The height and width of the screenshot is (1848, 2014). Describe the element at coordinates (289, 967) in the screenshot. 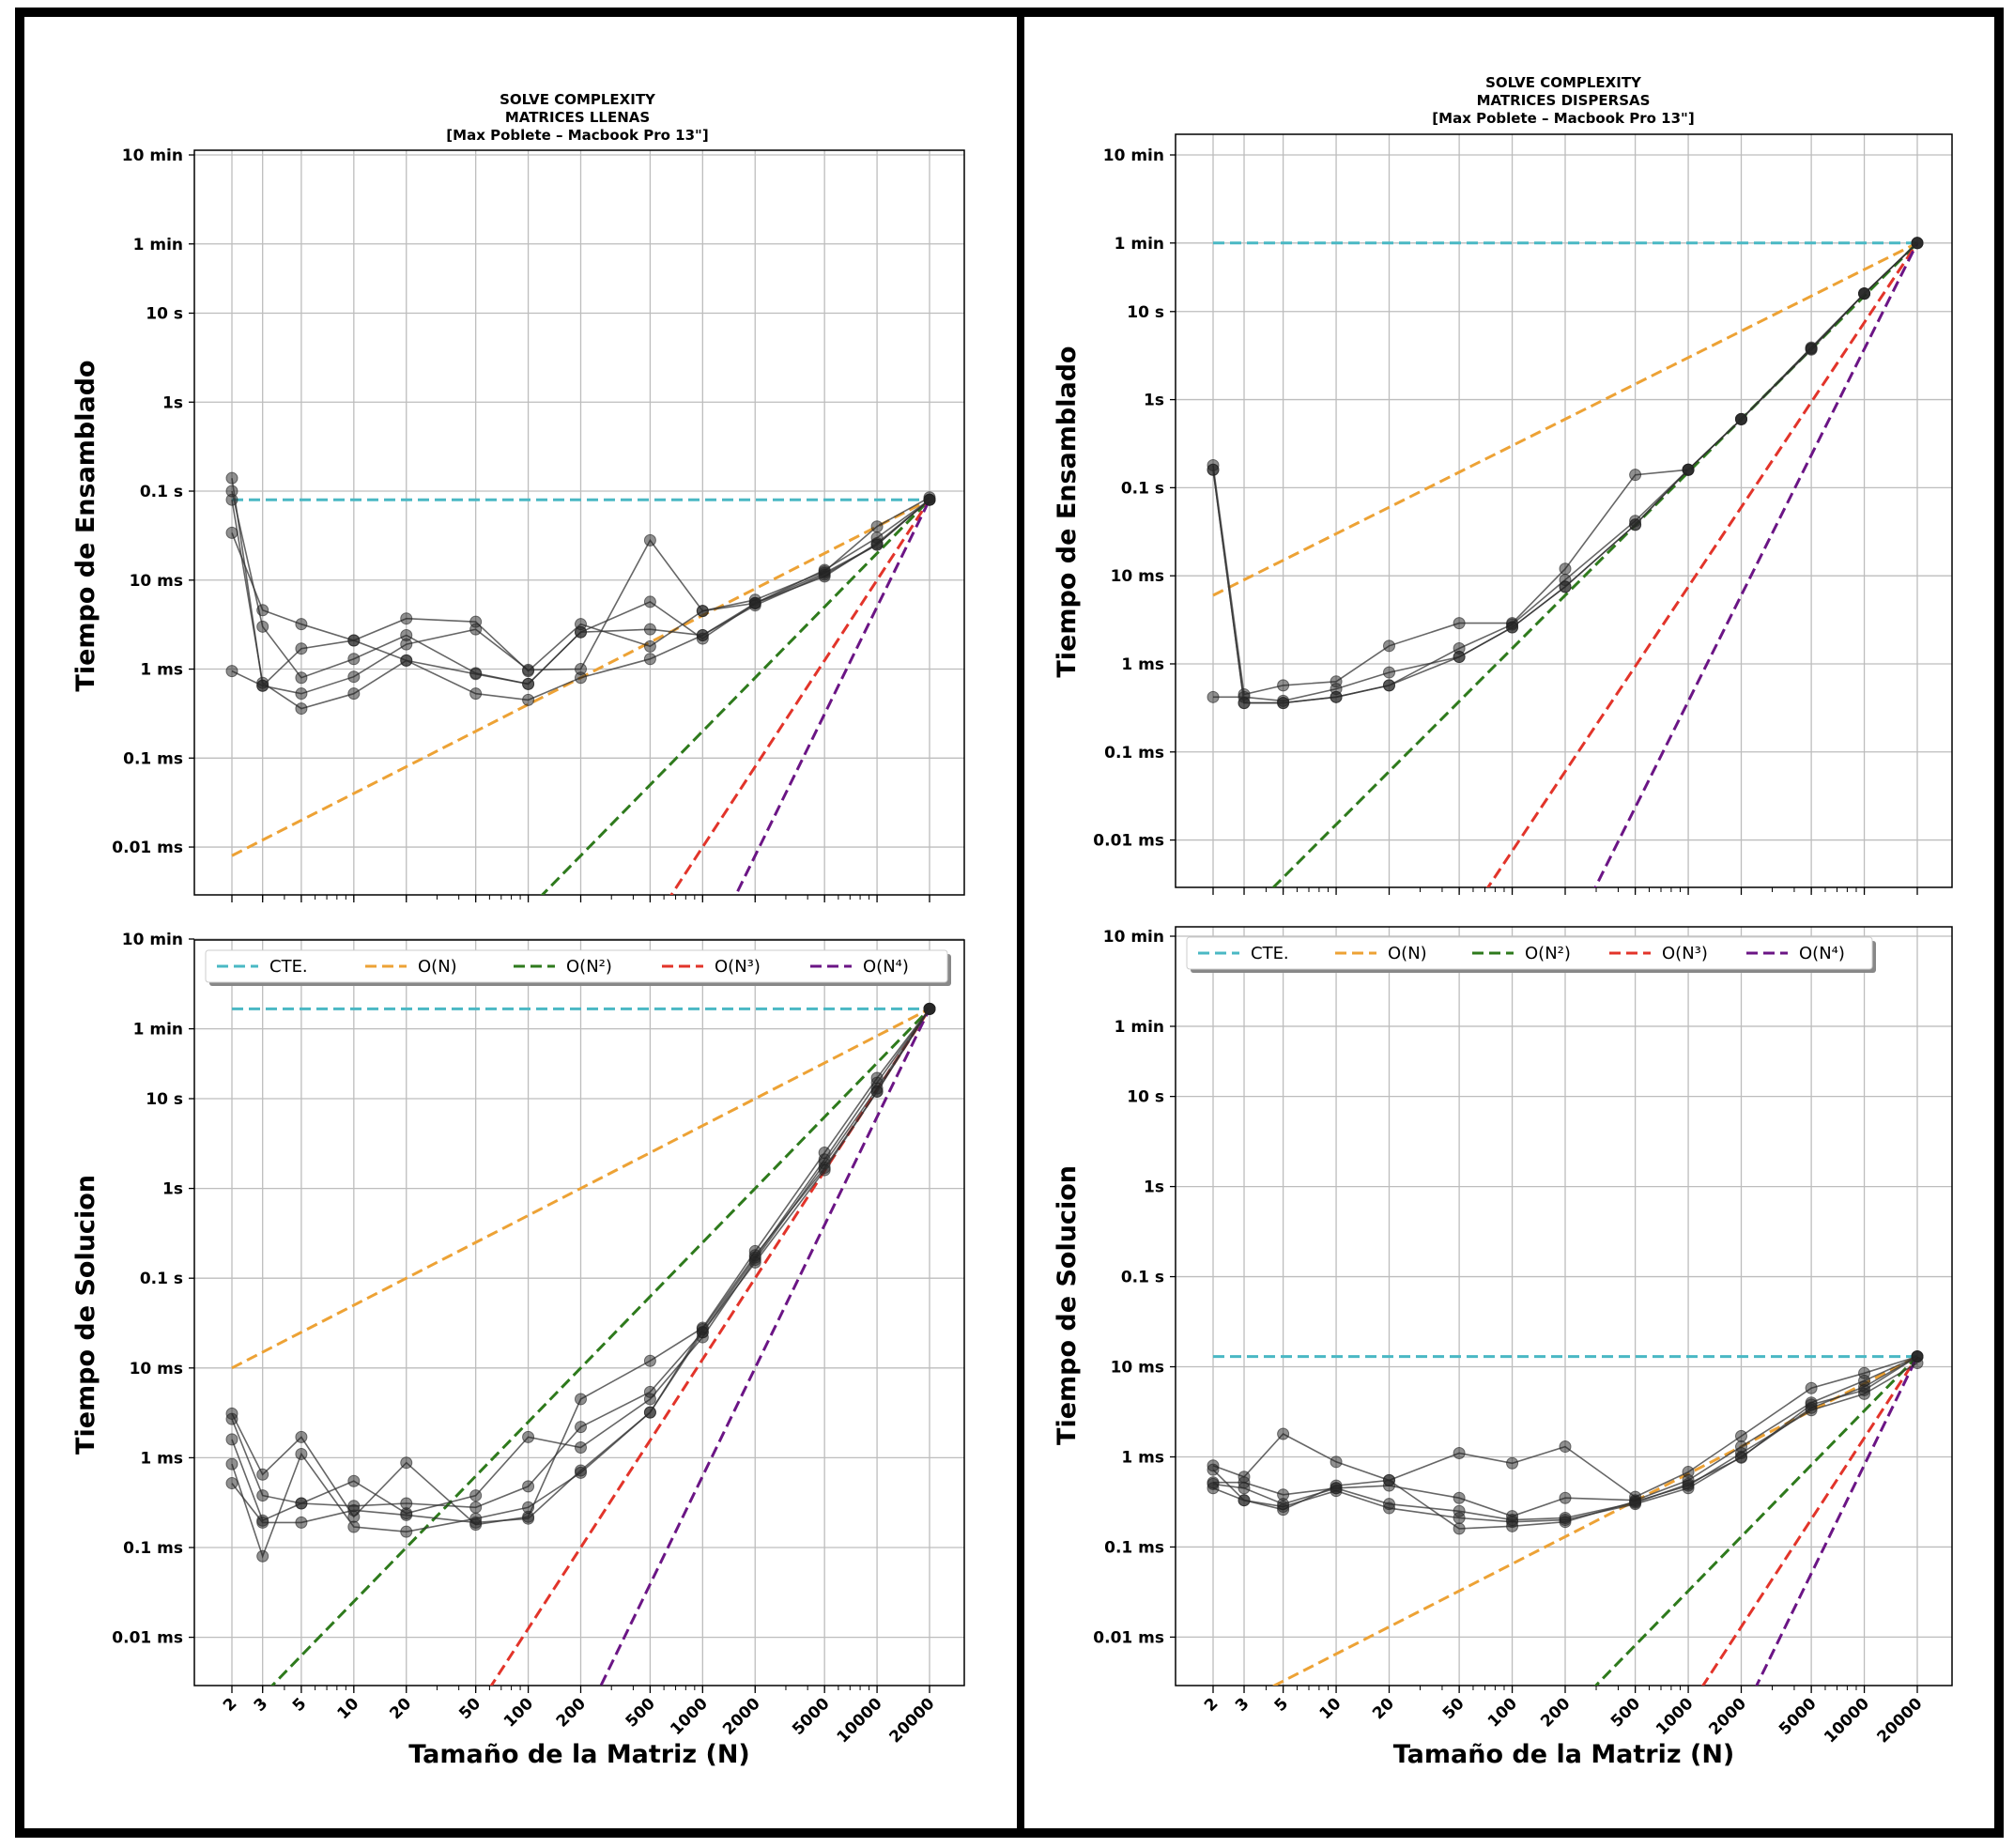

I see `legend-label: CTE.` at that location.